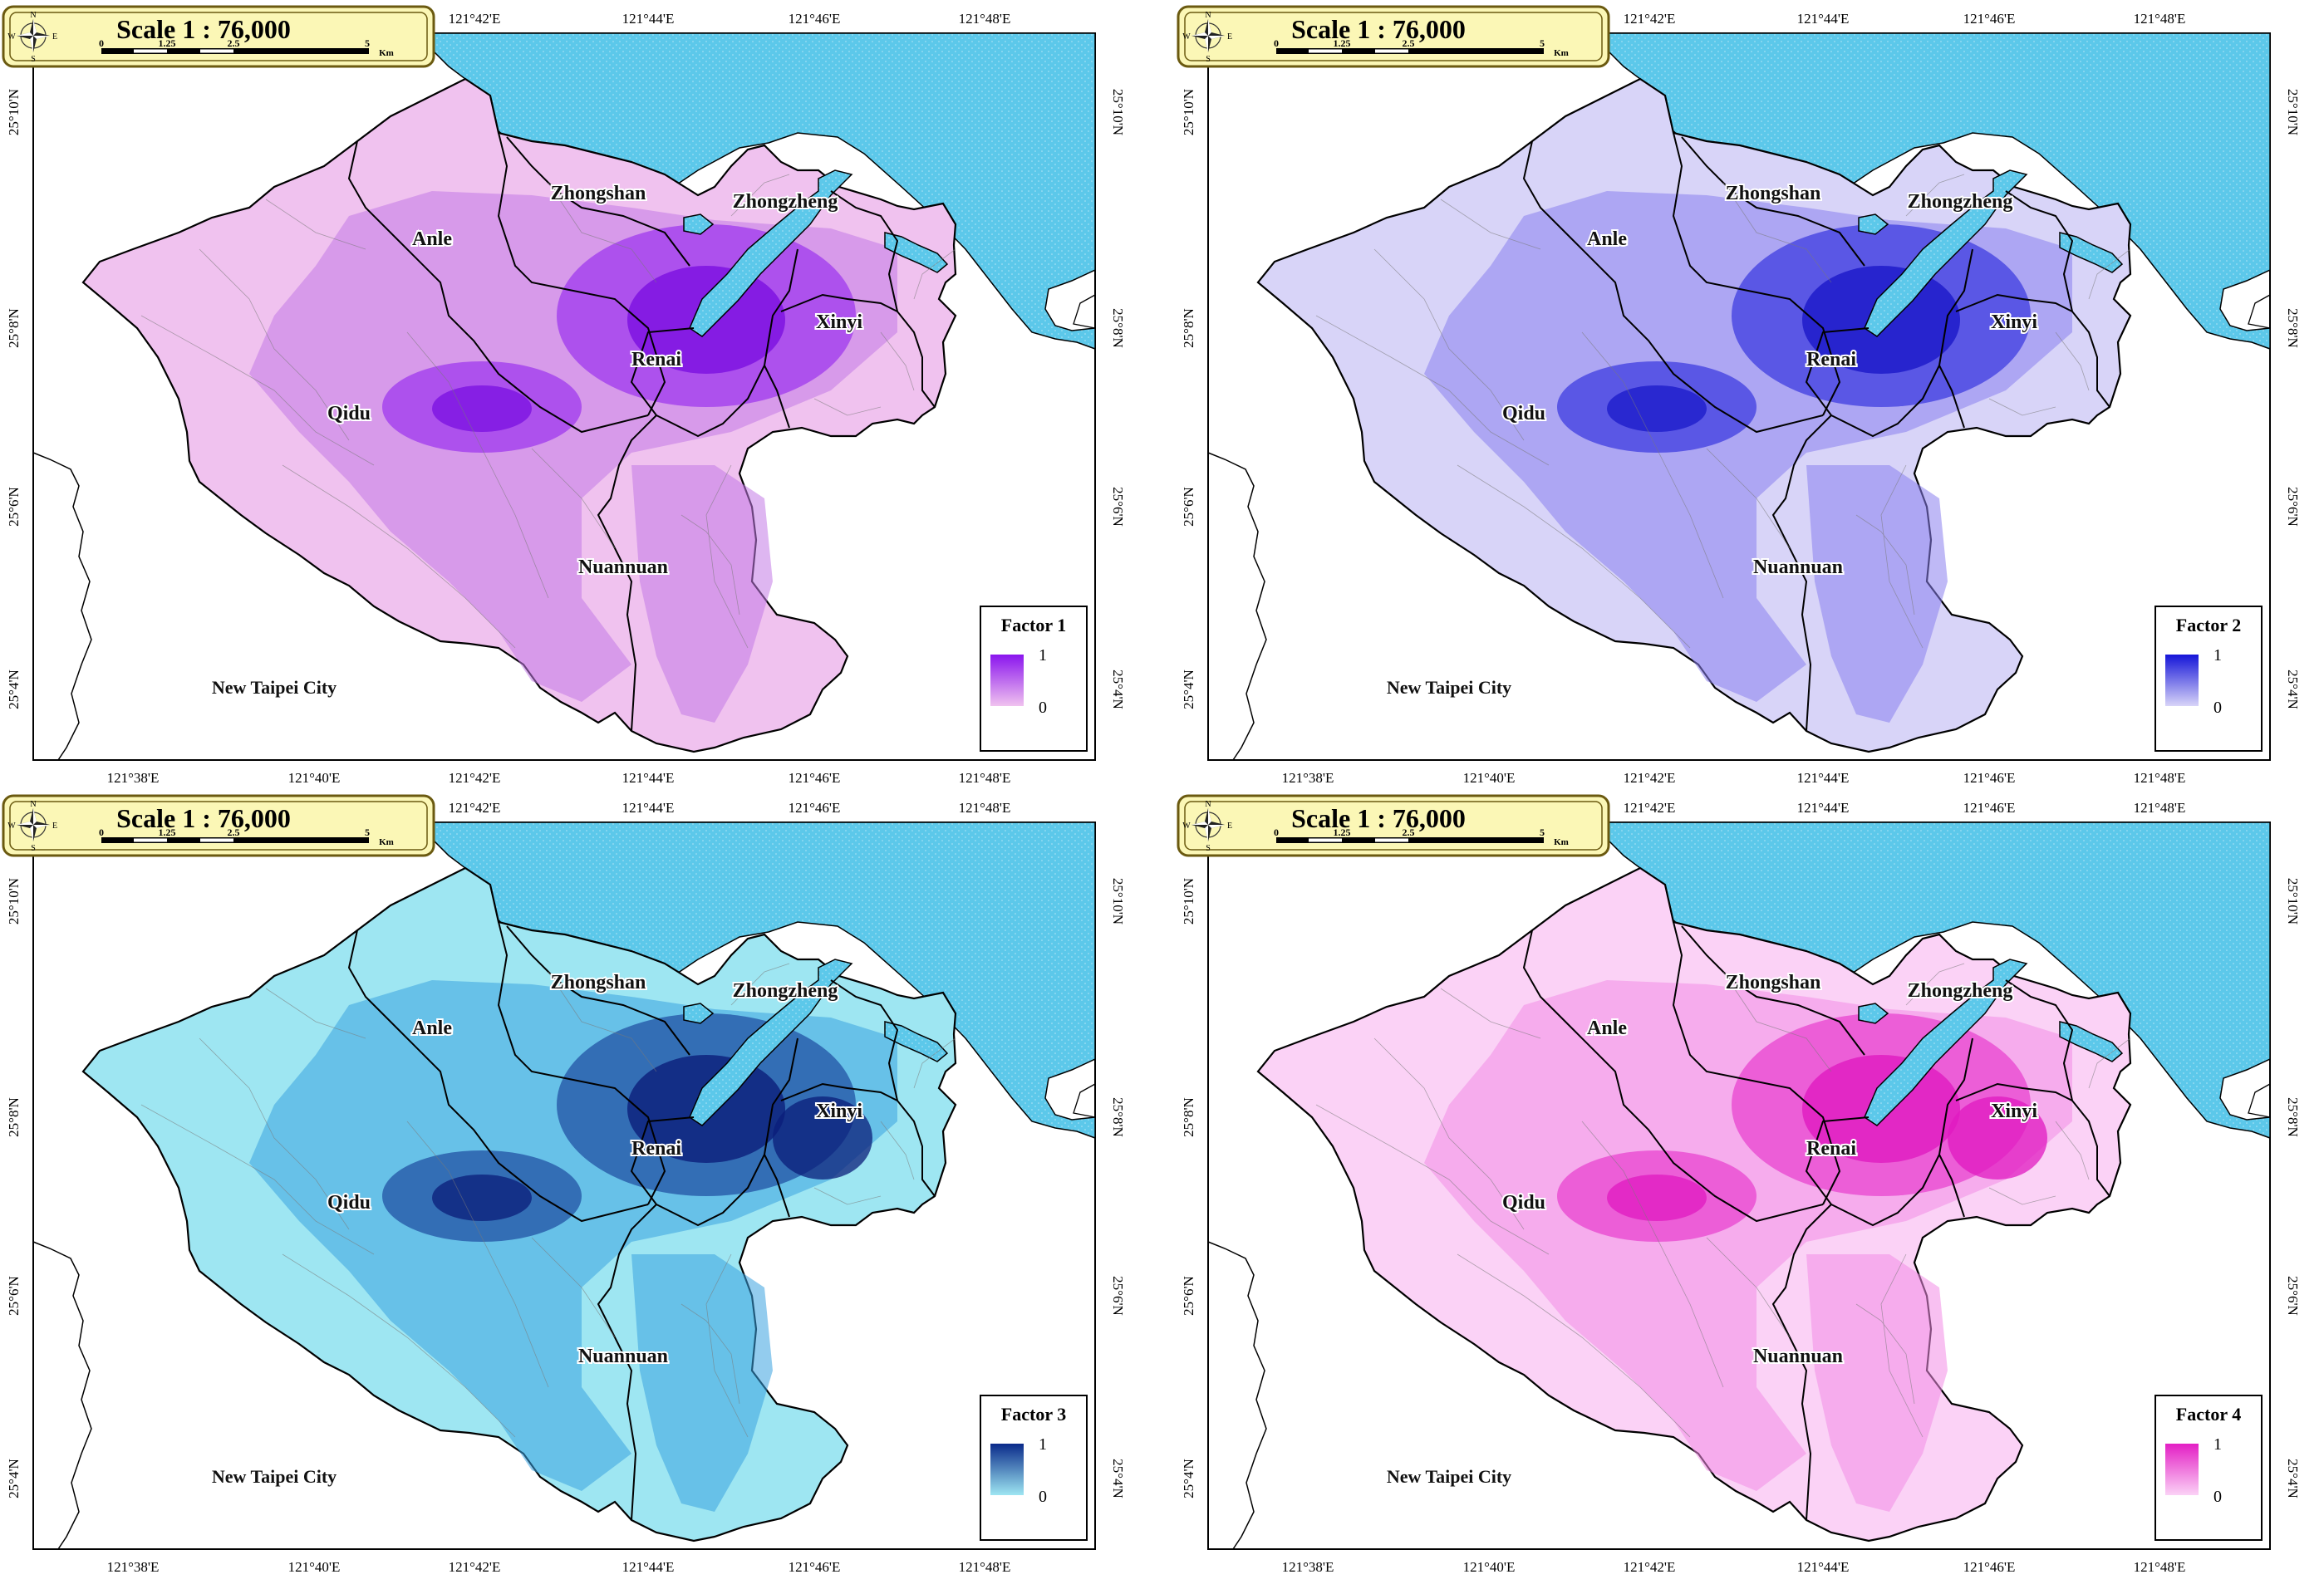  Describe the element at coordinates (1237, 1395) in the screenshot. I see `west-coastline` at that location.